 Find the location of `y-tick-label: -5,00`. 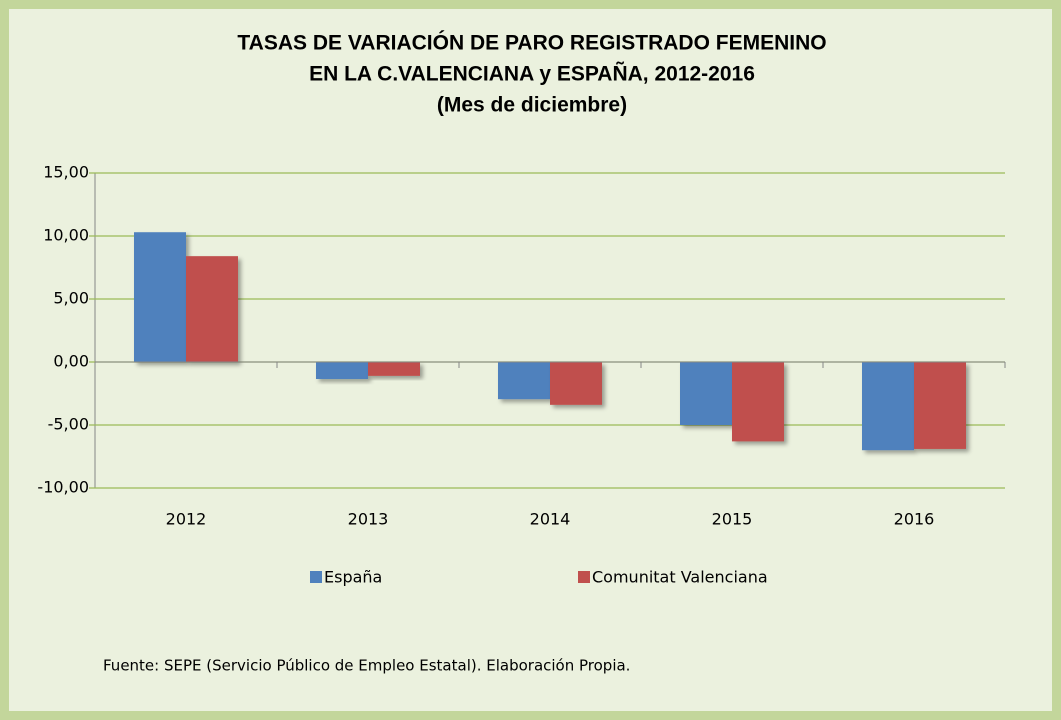

y-tick-label: -5,00 is located at coordinates (68, 424).